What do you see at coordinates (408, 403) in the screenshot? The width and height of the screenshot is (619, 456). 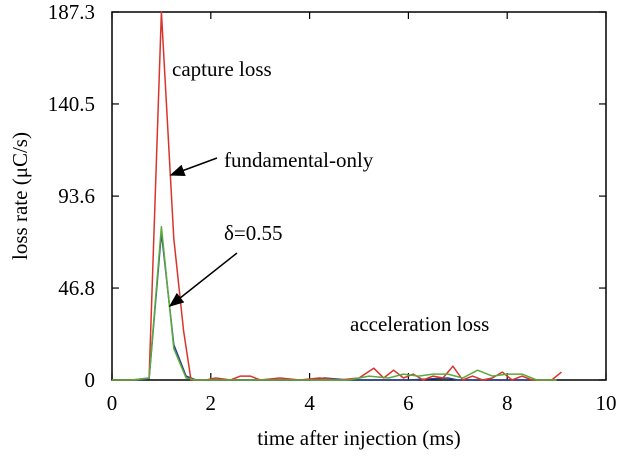 I see `x-tick-label: 6` at bounding box center [408, 403].